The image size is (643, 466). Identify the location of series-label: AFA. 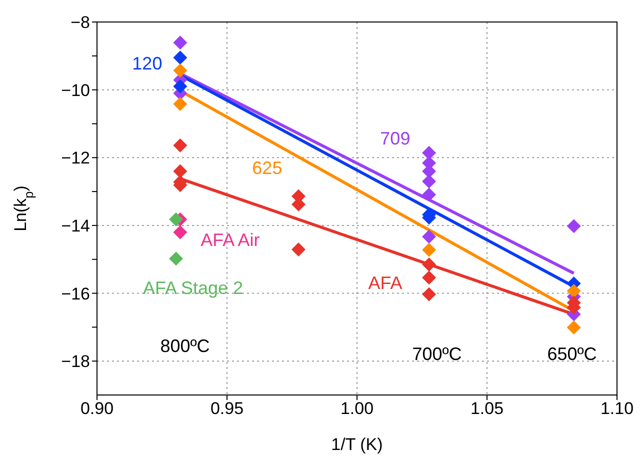
(385, 283).